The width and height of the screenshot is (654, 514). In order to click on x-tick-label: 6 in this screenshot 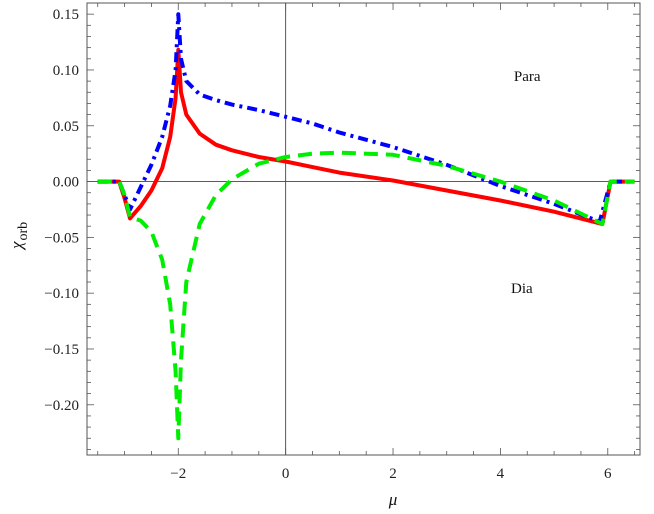, I will do `click(608, 474)`.